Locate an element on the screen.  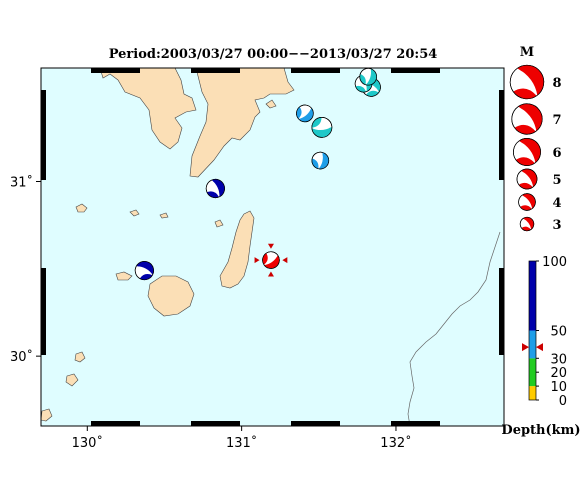
yakushima is located at coordinates (171, 296).